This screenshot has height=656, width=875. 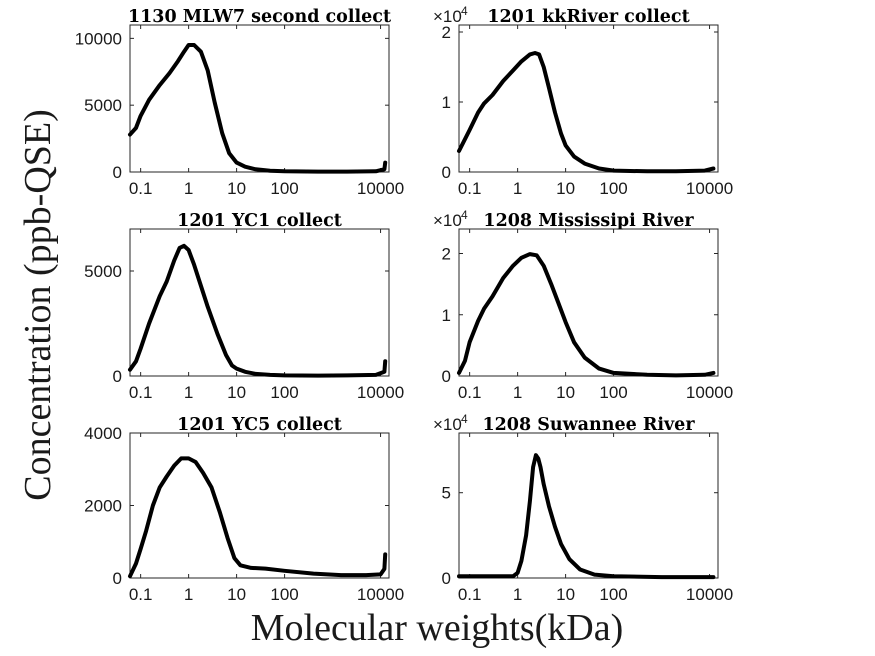 I want to click on subplot-3: 0.1 1 10 100 10000 0 5000 1201 YC1 collect, so click(x=244, y=306).